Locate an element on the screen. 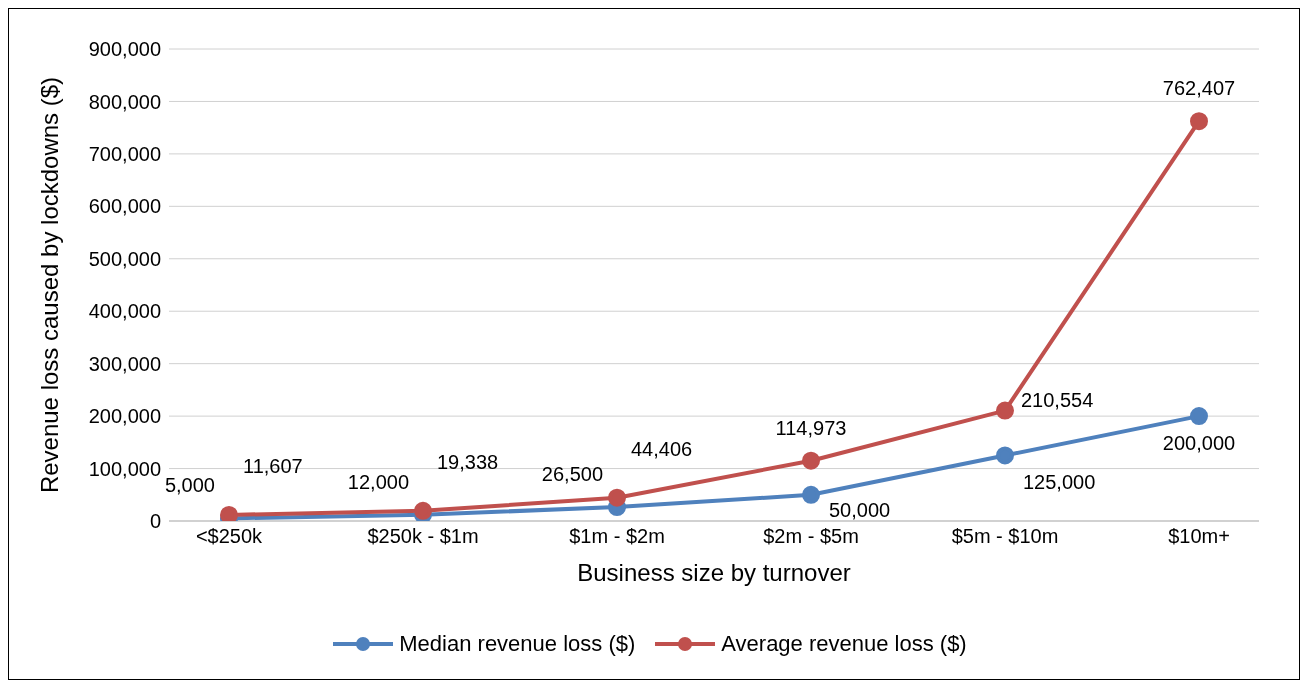 Image resolution: width=1313 pixels, height=689 pixels. y-axis-title: Revenue loss caused by lockdowns ($) is located at coordinates (49, 285).